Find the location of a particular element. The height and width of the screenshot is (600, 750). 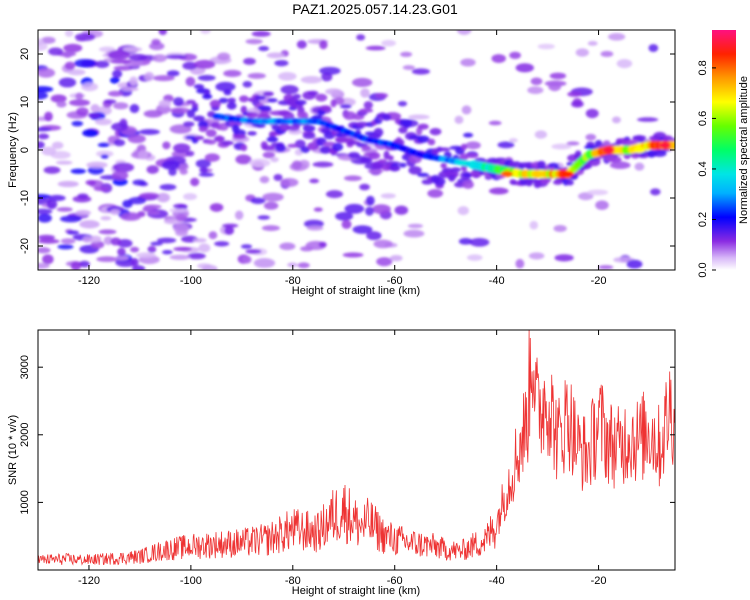

snr-xtick-label: -60 is located at coordinates (395, 581).